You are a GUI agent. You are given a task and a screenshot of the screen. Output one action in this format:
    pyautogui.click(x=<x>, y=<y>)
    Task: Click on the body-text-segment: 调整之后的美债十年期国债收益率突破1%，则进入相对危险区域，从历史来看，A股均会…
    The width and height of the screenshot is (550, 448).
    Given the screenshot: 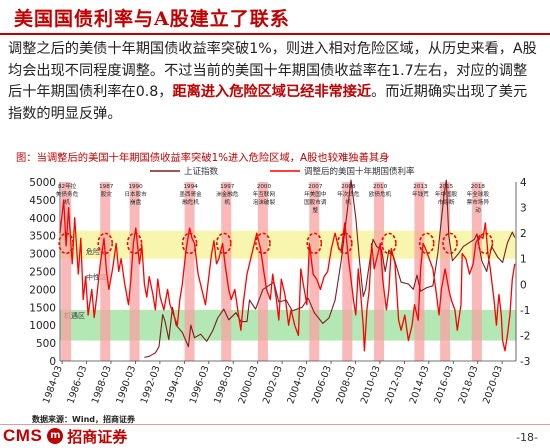 What is the action you would take?
    pyautogui.click(x=272, y=70)
    